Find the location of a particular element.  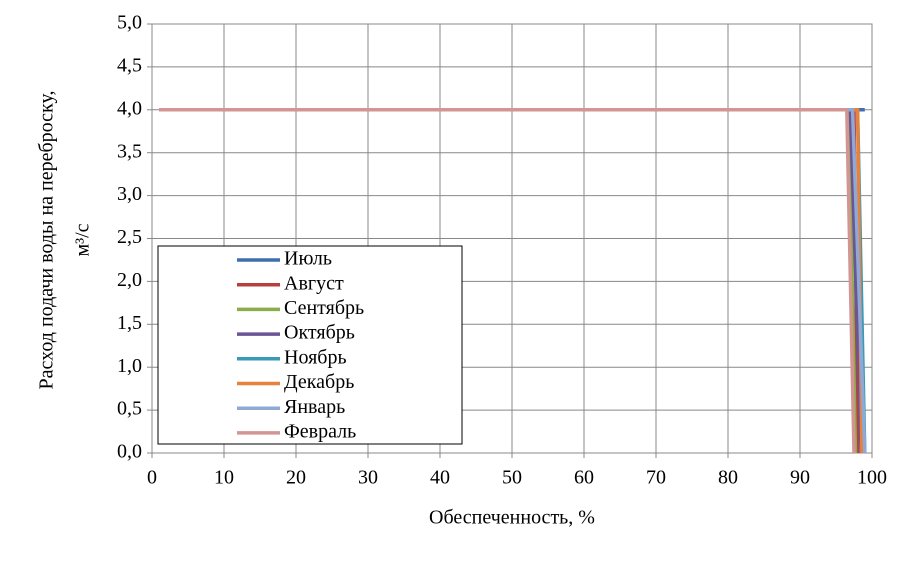

legend-label: Сентябрь is located at coordinates (324, 308).